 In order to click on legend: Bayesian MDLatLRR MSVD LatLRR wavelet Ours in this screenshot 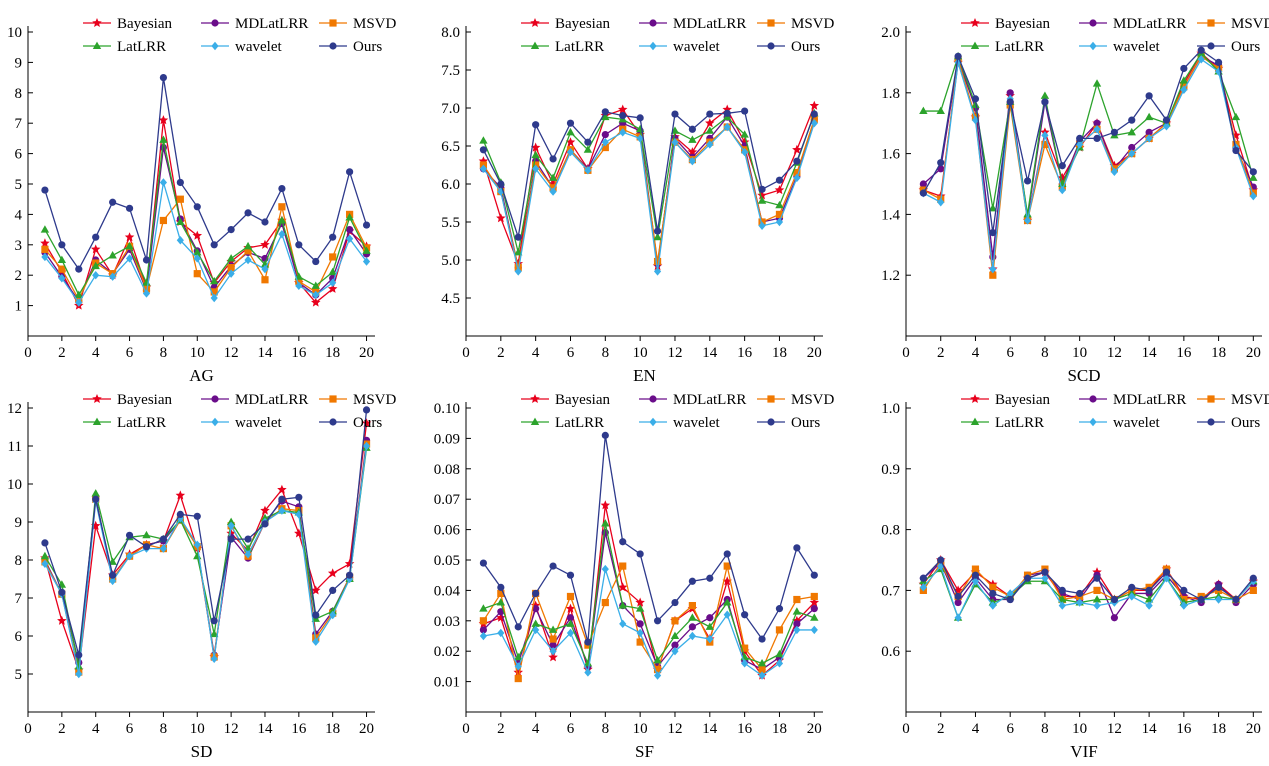, I will do `click(678, 411)`.